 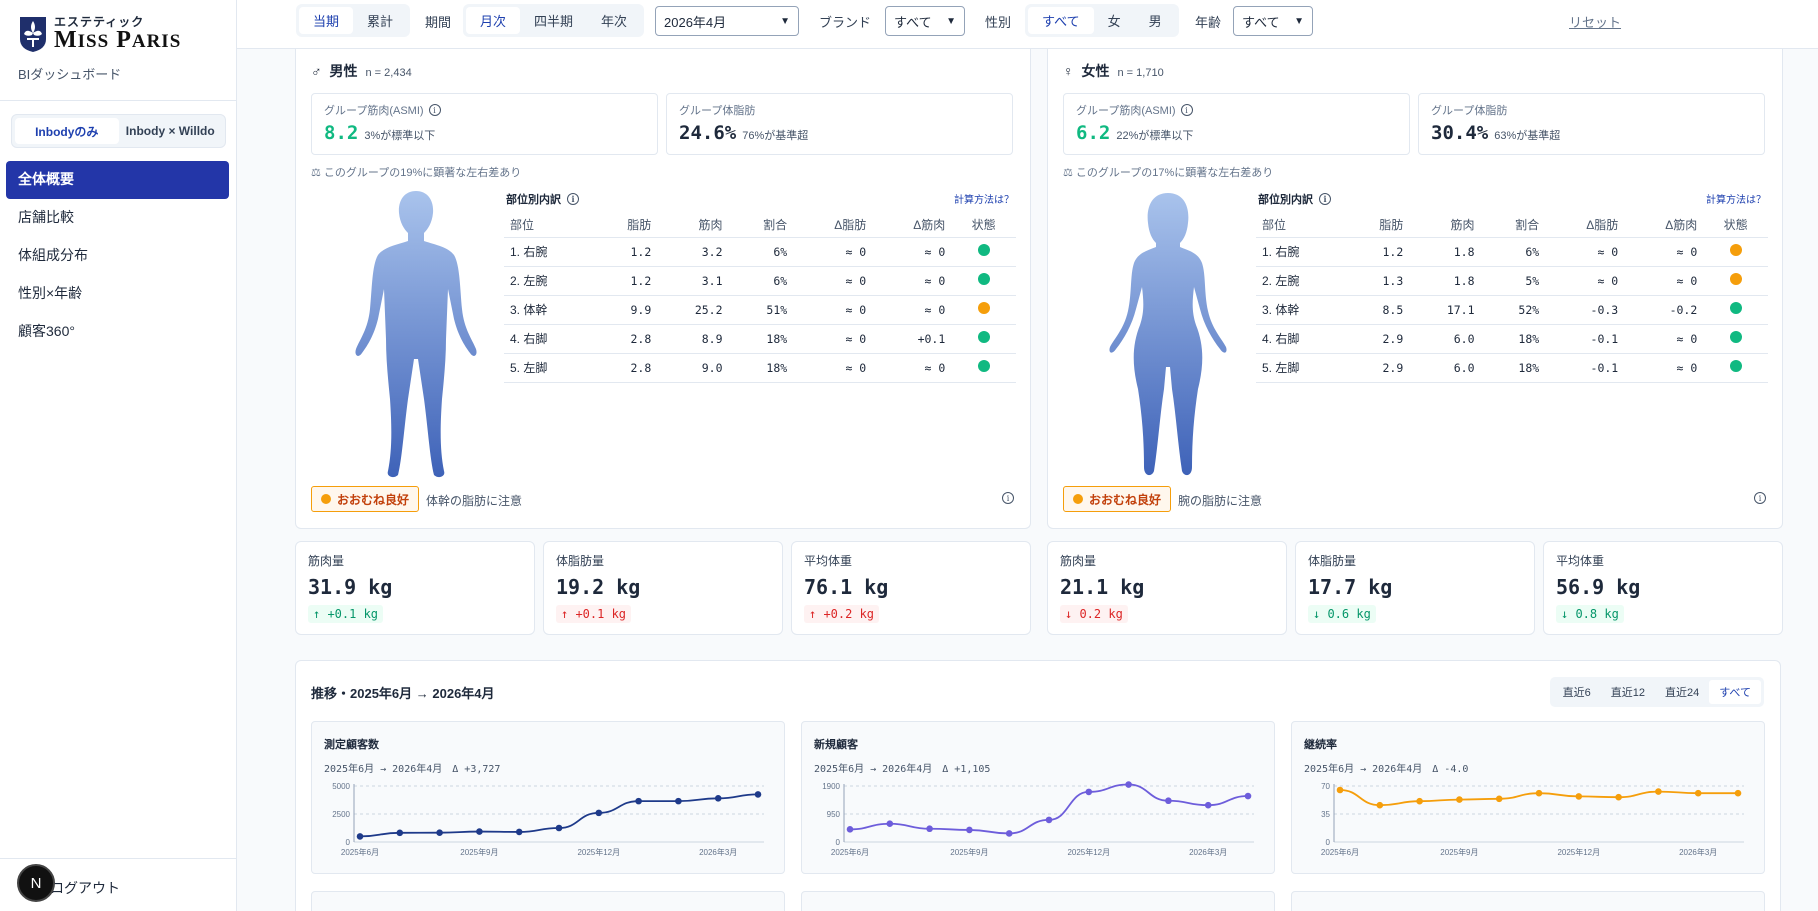 What do you see at coordinates (170, 131) in the screenshot?
I see `source-inbody-willdo: Inbody × Willdo` at bounding box center [170, 131].